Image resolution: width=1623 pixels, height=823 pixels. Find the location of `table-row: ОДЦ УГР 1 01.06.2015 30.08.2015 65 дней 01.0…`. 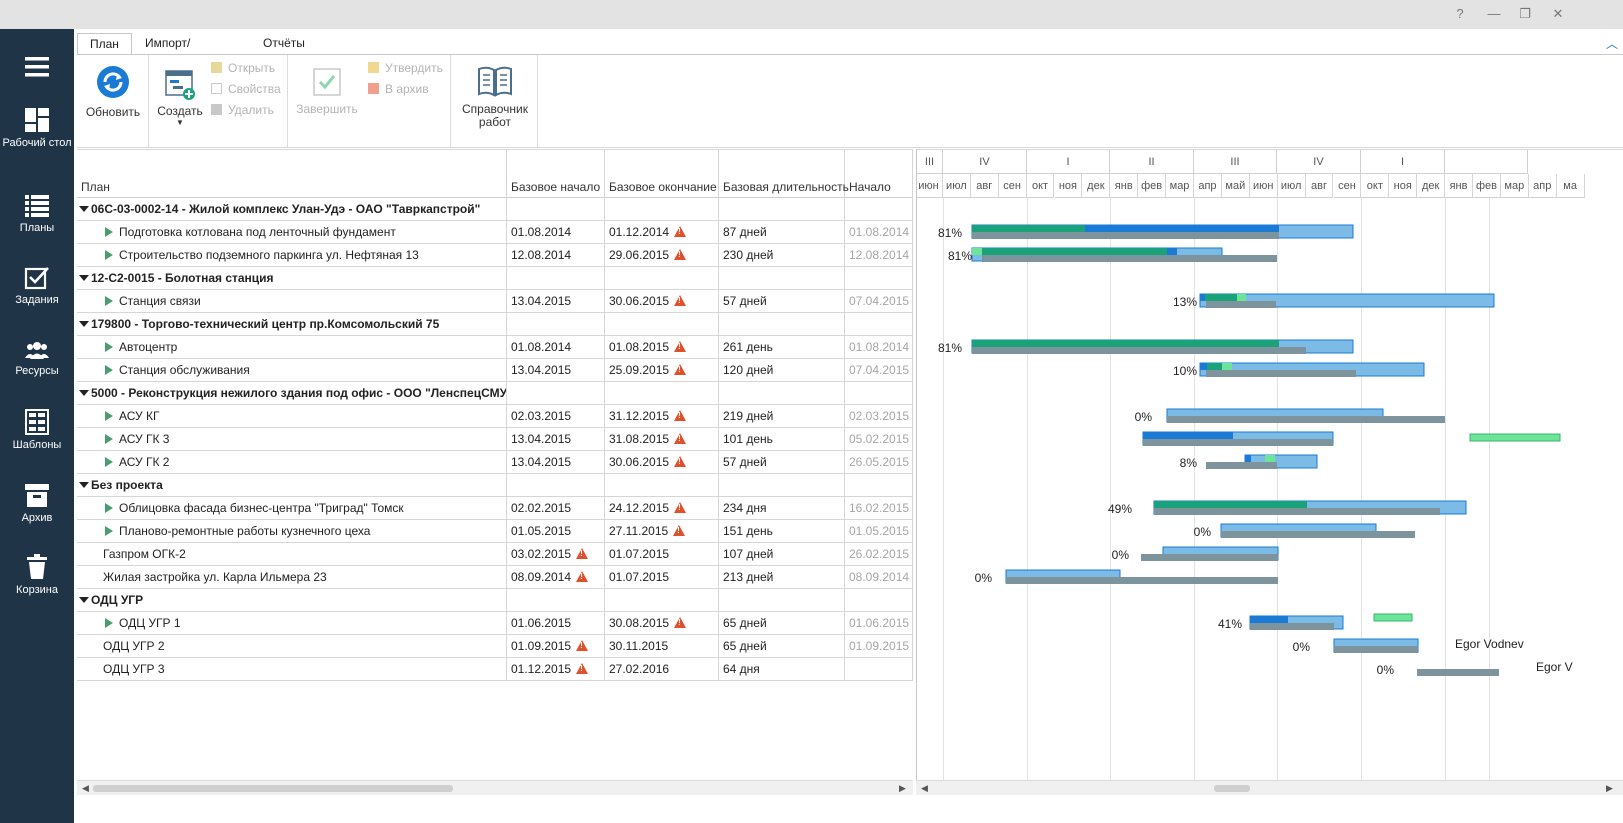

table-row: ОДЦ УГР 1 01.06.2015 30.08.2015 65 дней 01.0… is located at coordinates (495, 623).